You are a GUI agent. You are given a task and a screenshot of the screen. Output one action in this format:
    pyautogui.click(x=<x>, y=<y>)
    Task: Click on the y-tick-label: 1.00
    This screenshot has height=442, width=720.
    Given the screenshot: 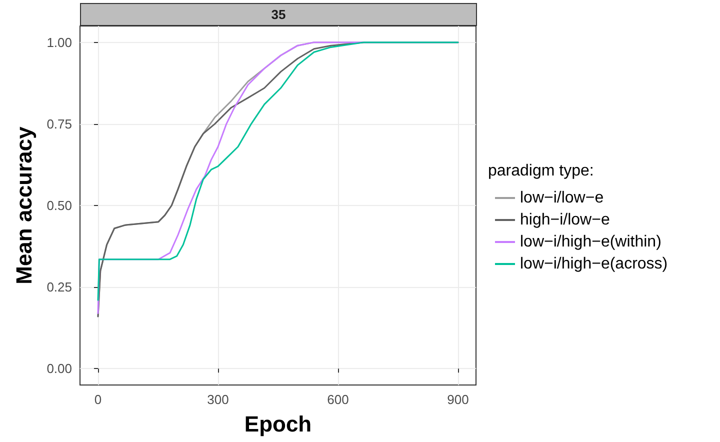 What is the action you would take?
    pyautogui.click(x=59, y=42)
    